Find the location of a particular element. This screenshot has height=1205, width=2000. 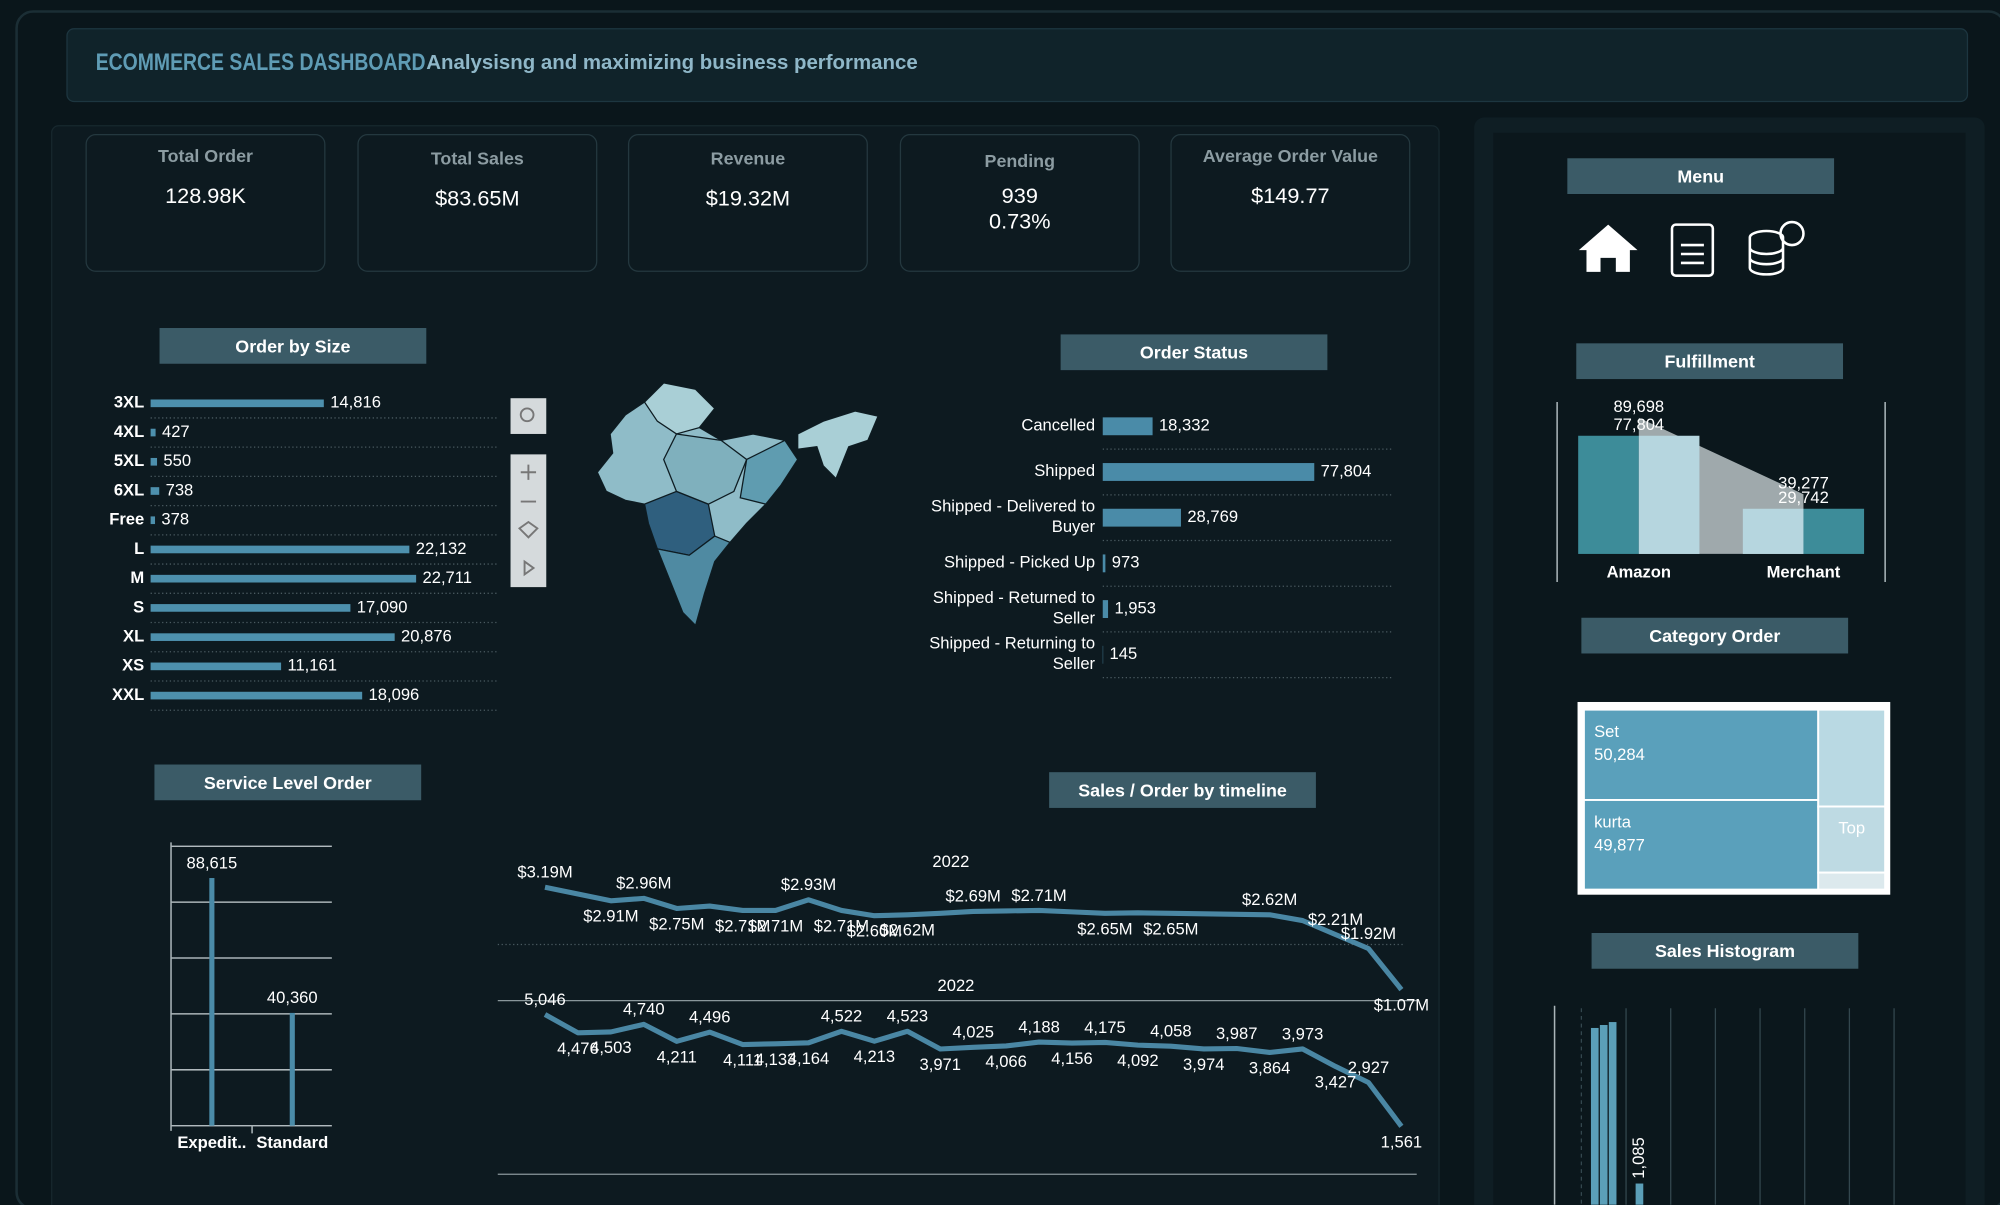

y-tick-label: M is located at coordinates (137, 577).